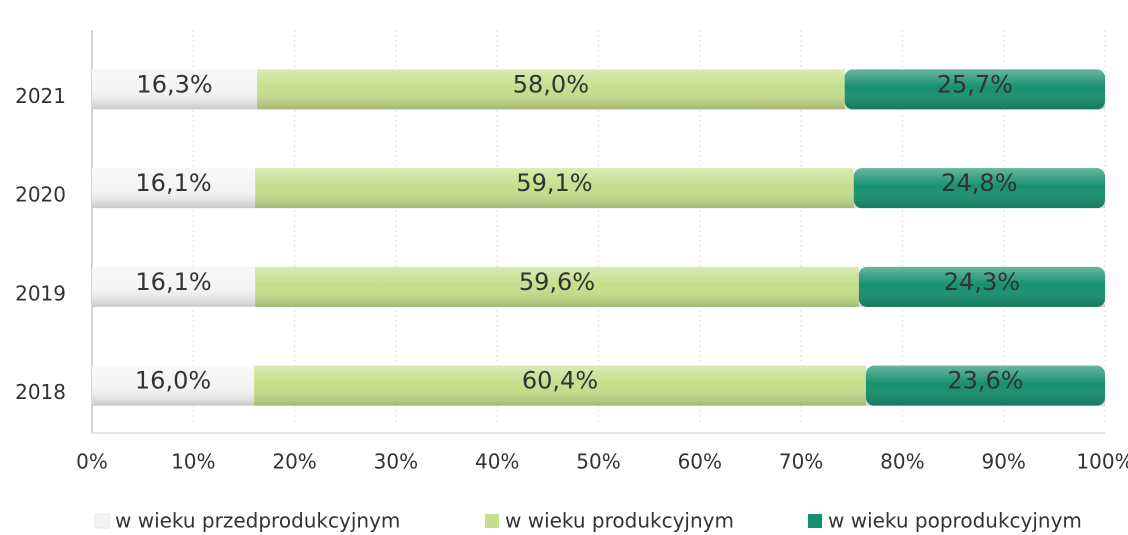 The height and width of the screenshot is (535, 1128). Describe the element at coordinates (1102, 462) in the screenshot. I see `x-tick-label: 100%` at that location.